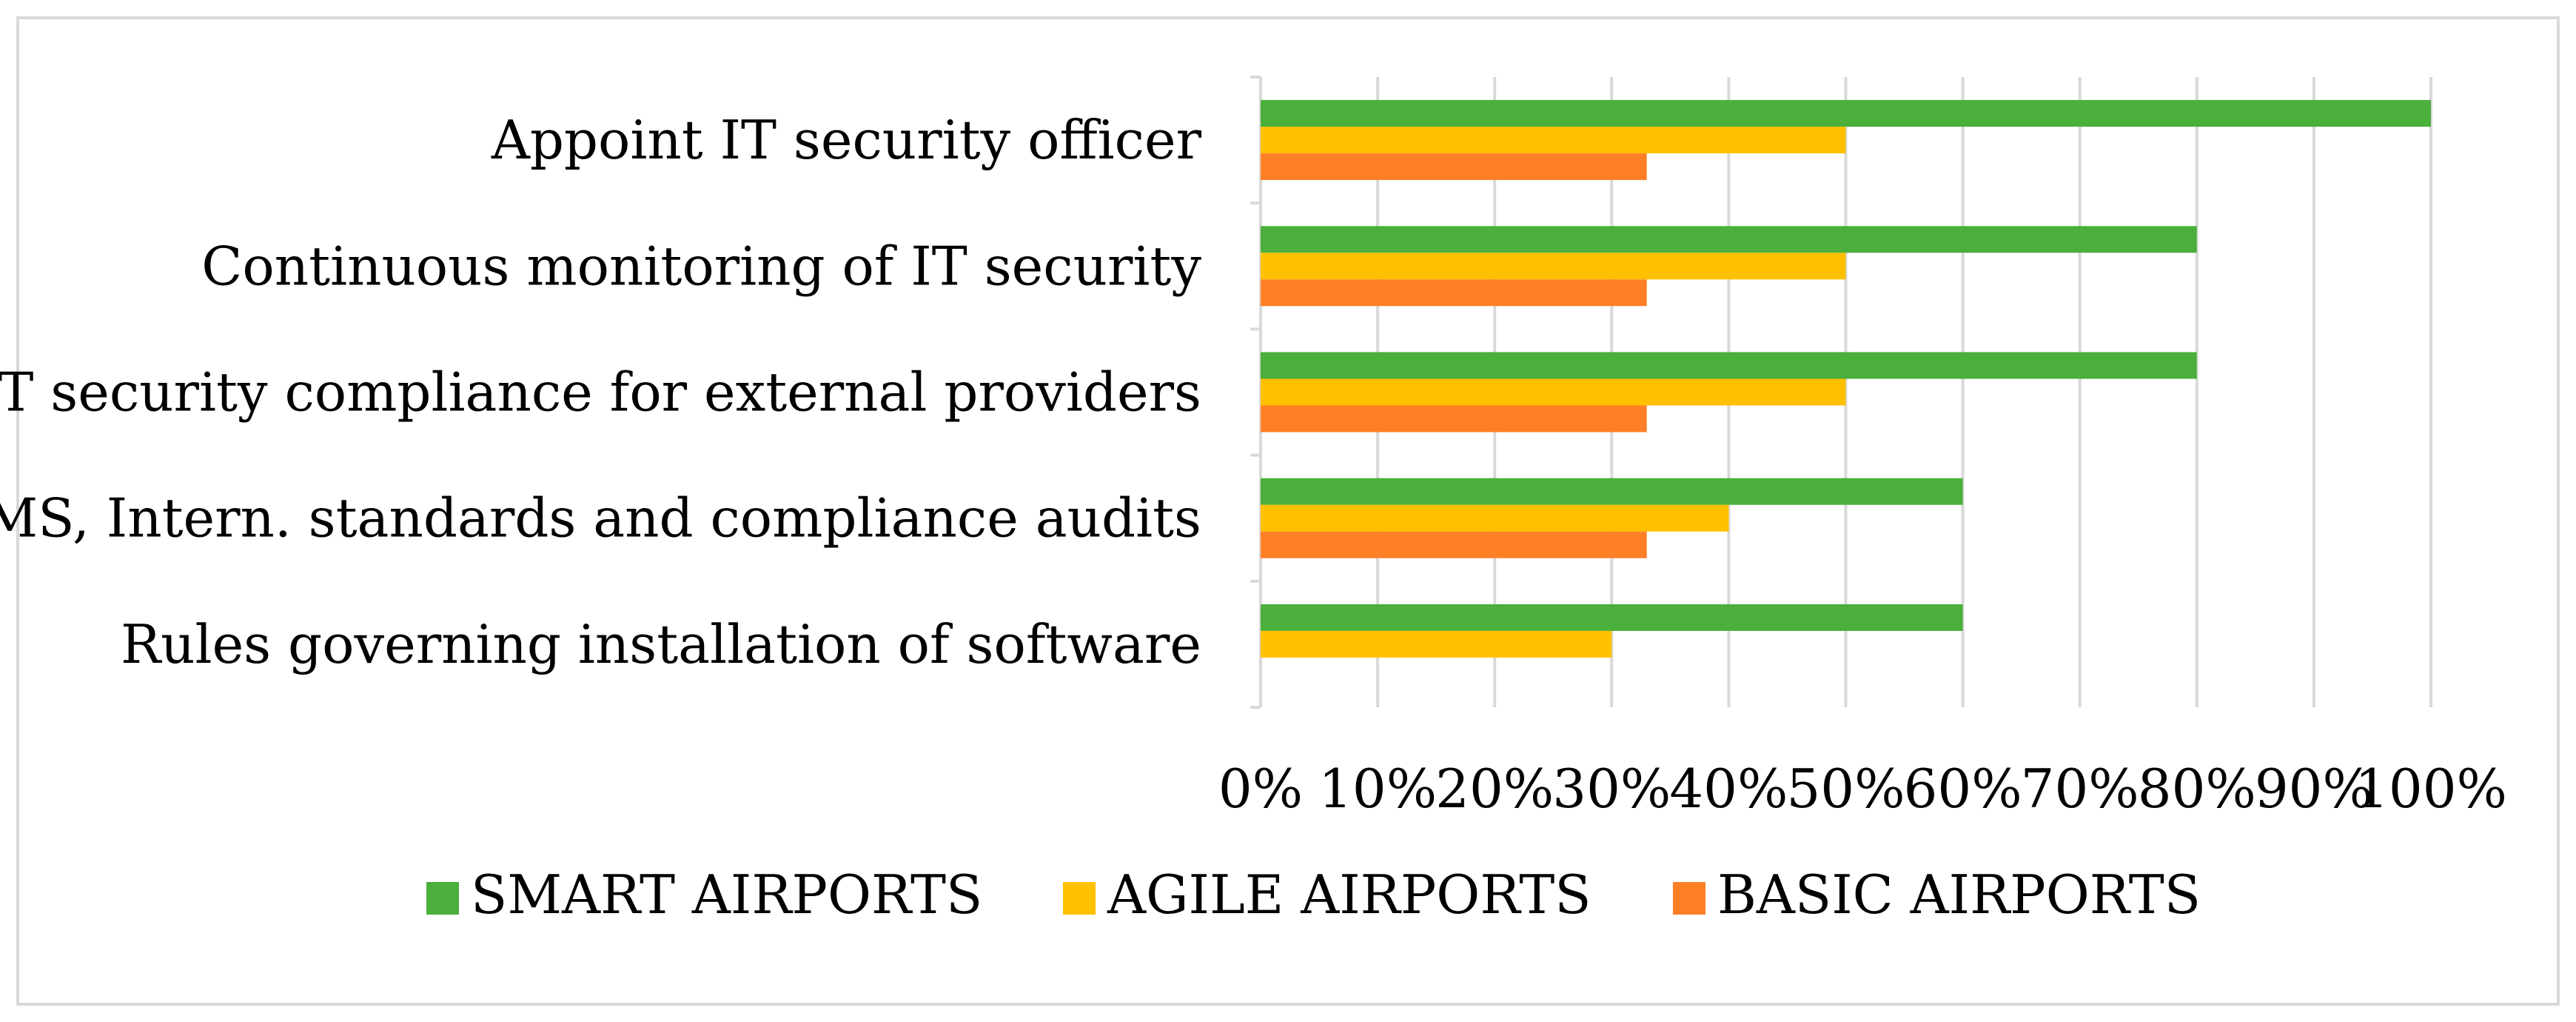 This screenshot has width=2576, height=1022. What do you see at coordinates (1845, 789) in the screenshot?
I see `x-tick-label: 50%` at bounding box center [1845, 789].